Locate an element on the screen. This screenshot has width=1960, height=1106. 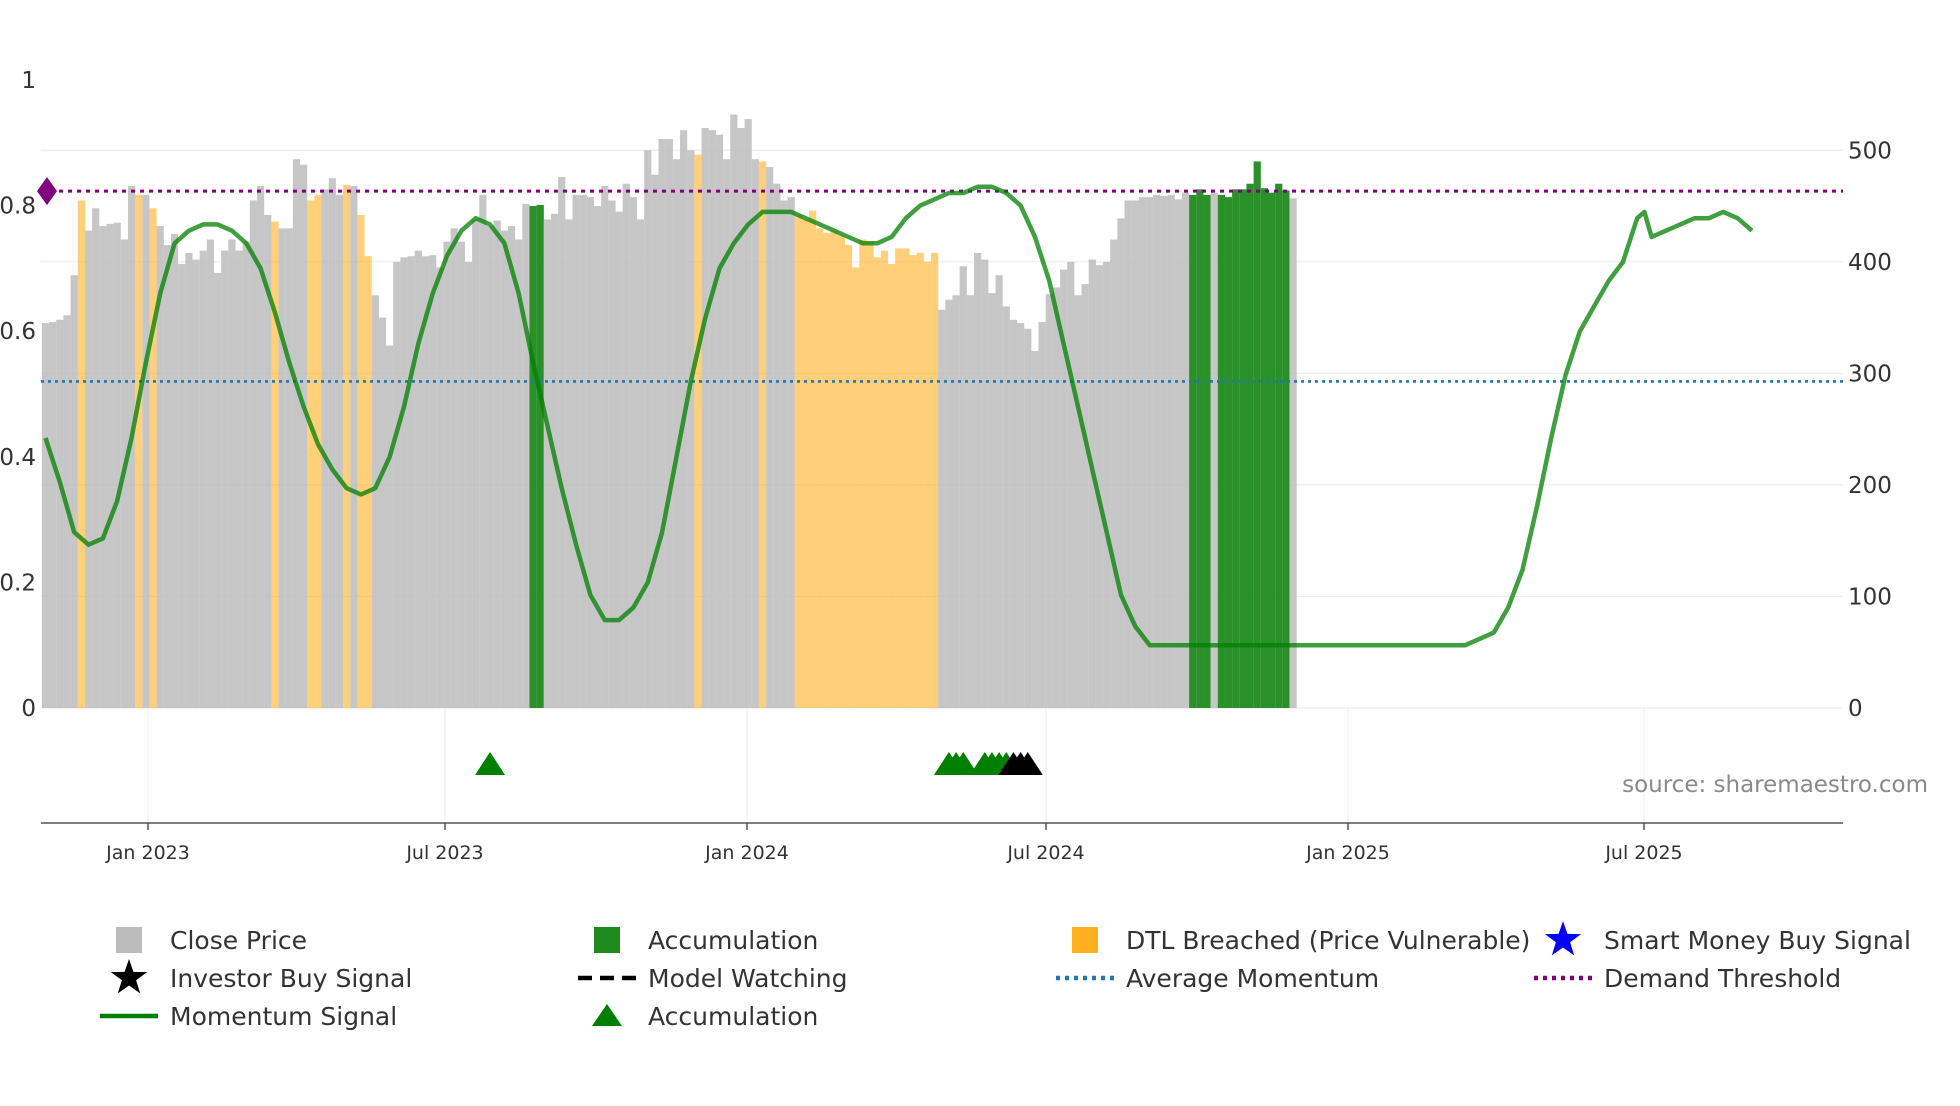
close-price-legend: Close Price is located at coordinates (238, 940).